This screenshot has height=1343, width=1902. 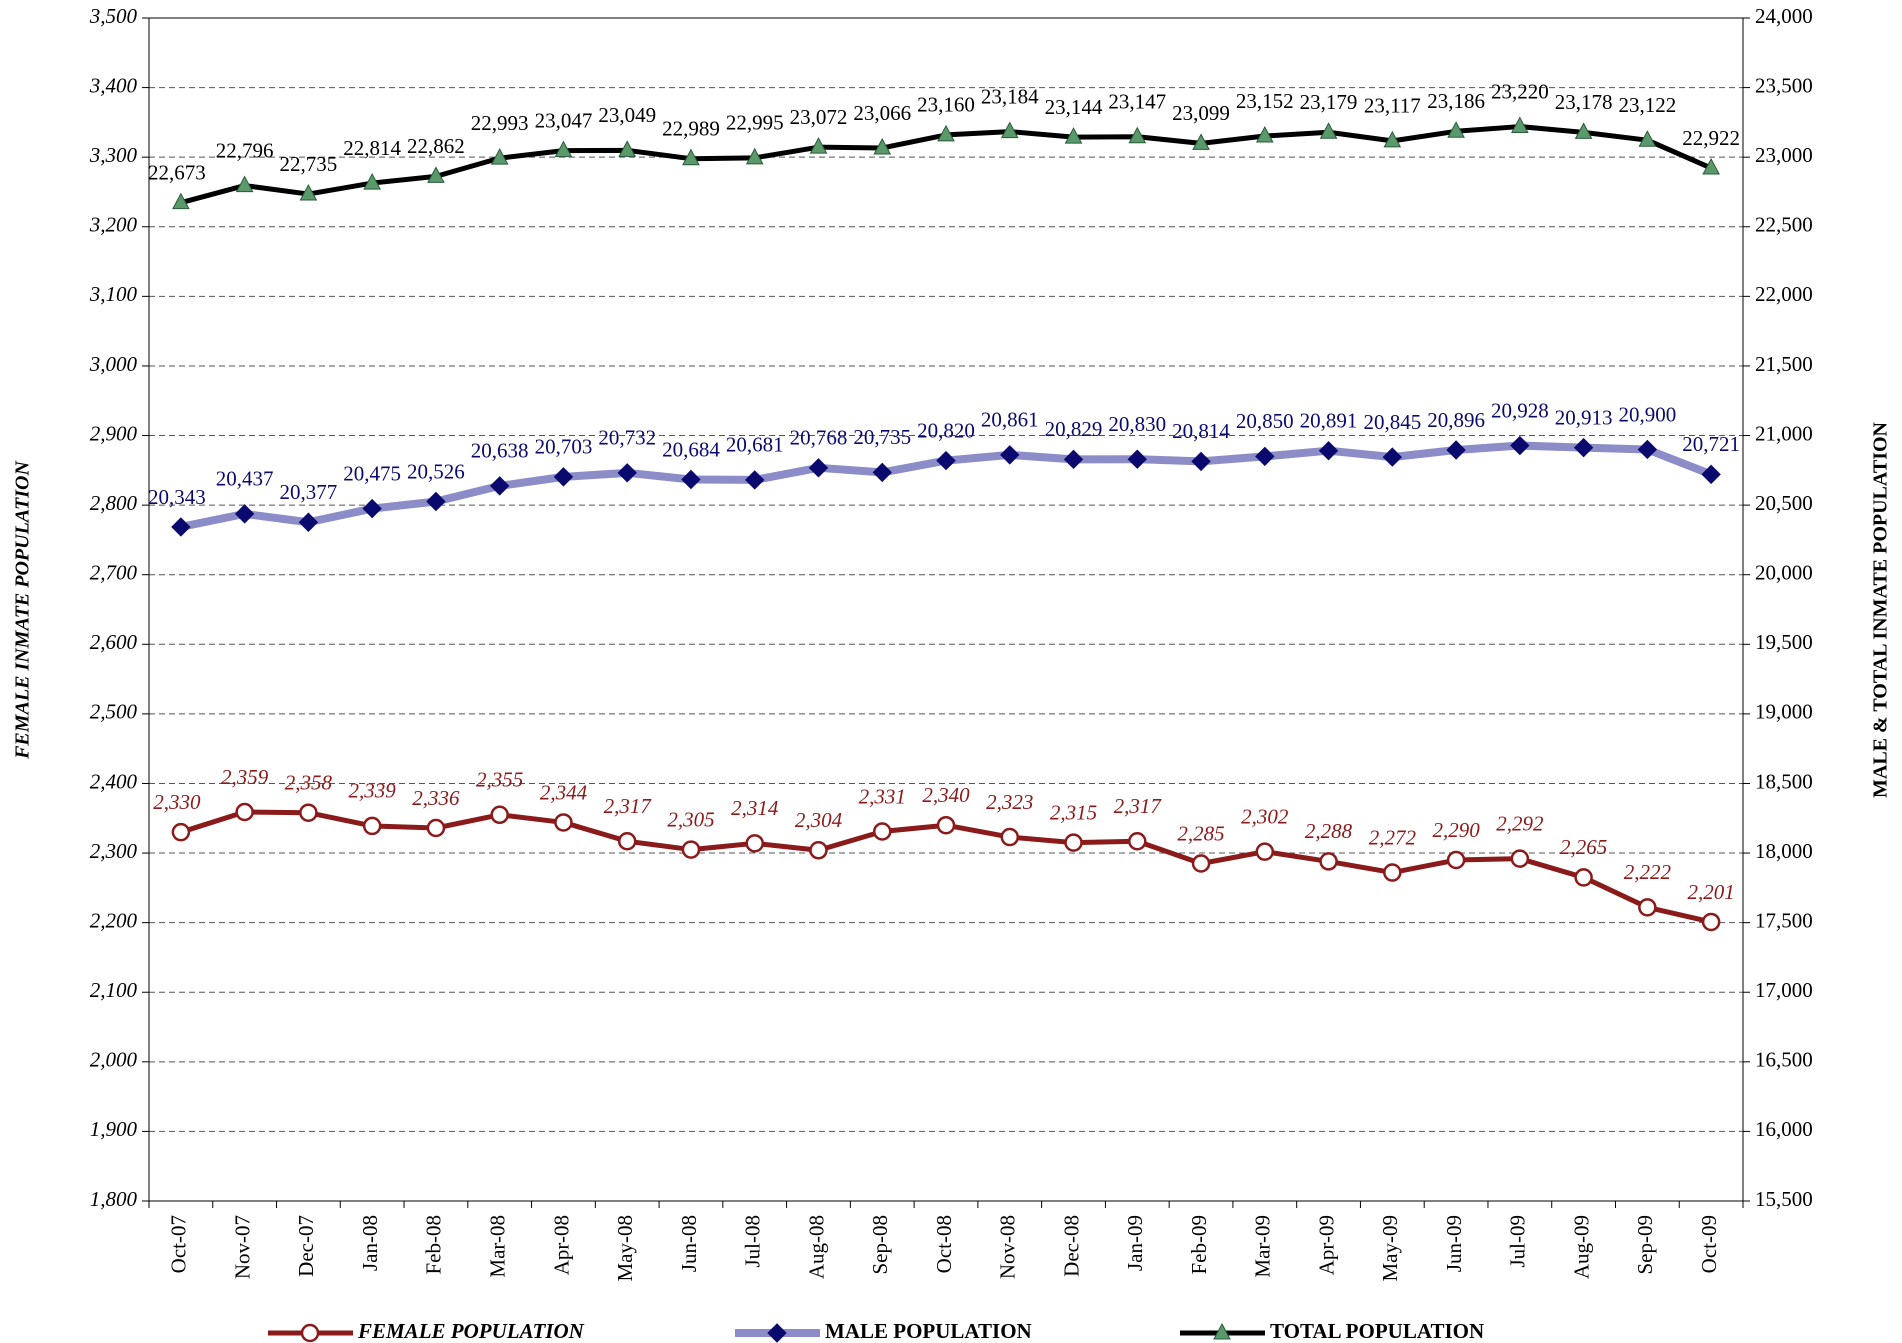 I want to click on y2-tick-label: 21,000, so click(x=1784, y=433).